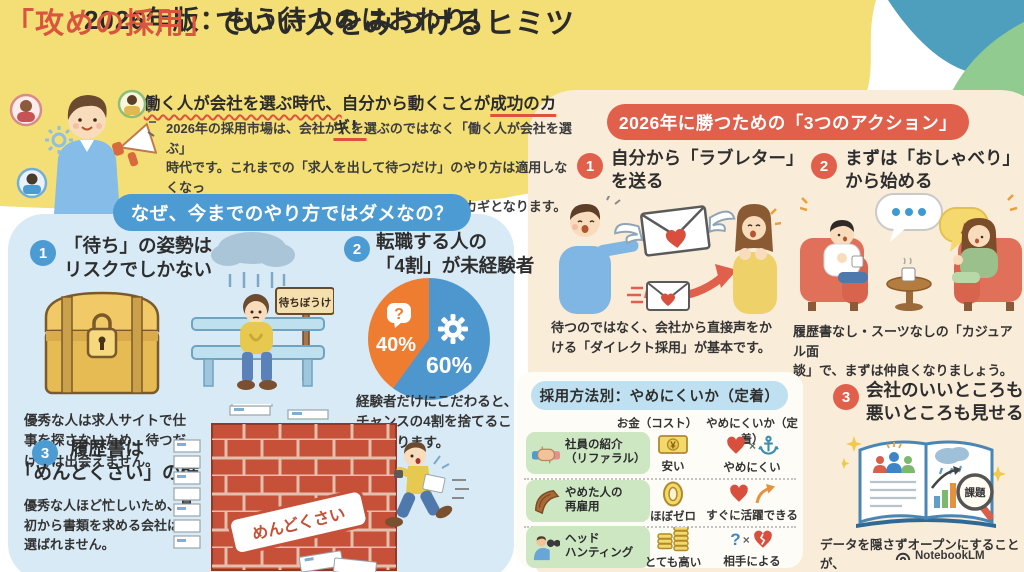  I want to click on magnifier-icon: 課題, so click(975, 497).